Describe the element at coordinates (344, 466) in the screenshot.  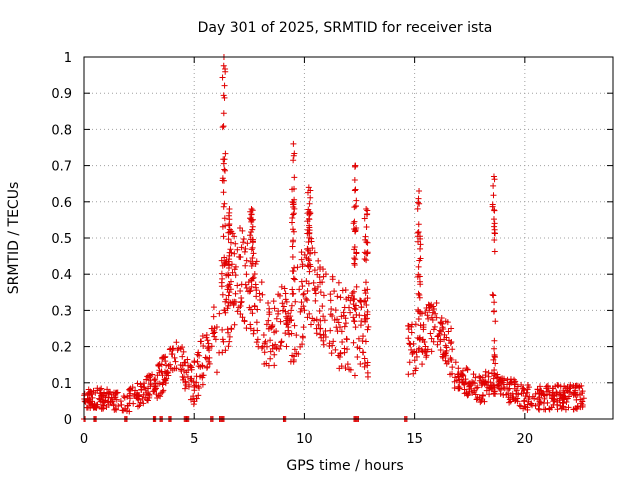
I see `x-axis-label: GPS time / hours` at that location.